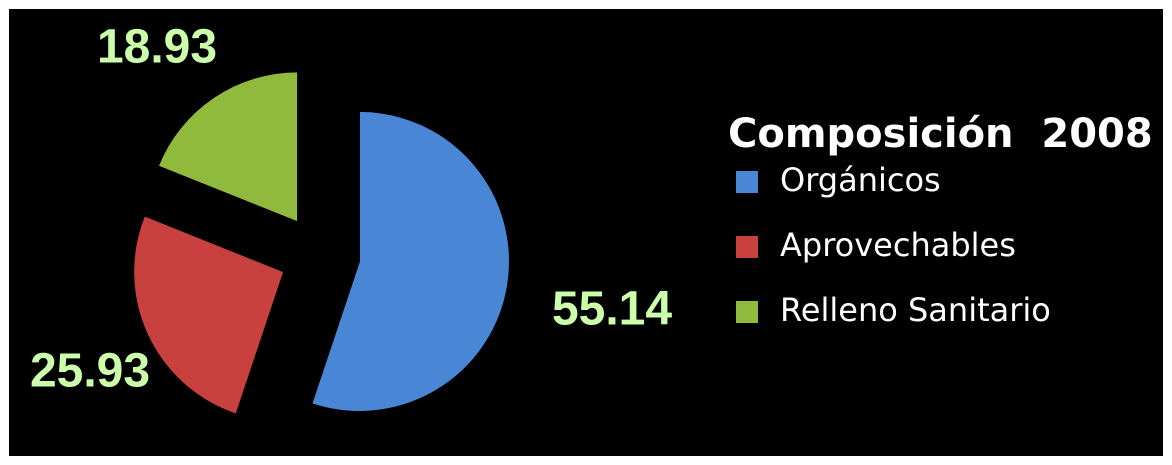 This screenshot has height=465, width=1172. What do you see at coordinates (90, 371) in the screenshot?
I see `data-label: 25.93` at bounding box center [90, 371].